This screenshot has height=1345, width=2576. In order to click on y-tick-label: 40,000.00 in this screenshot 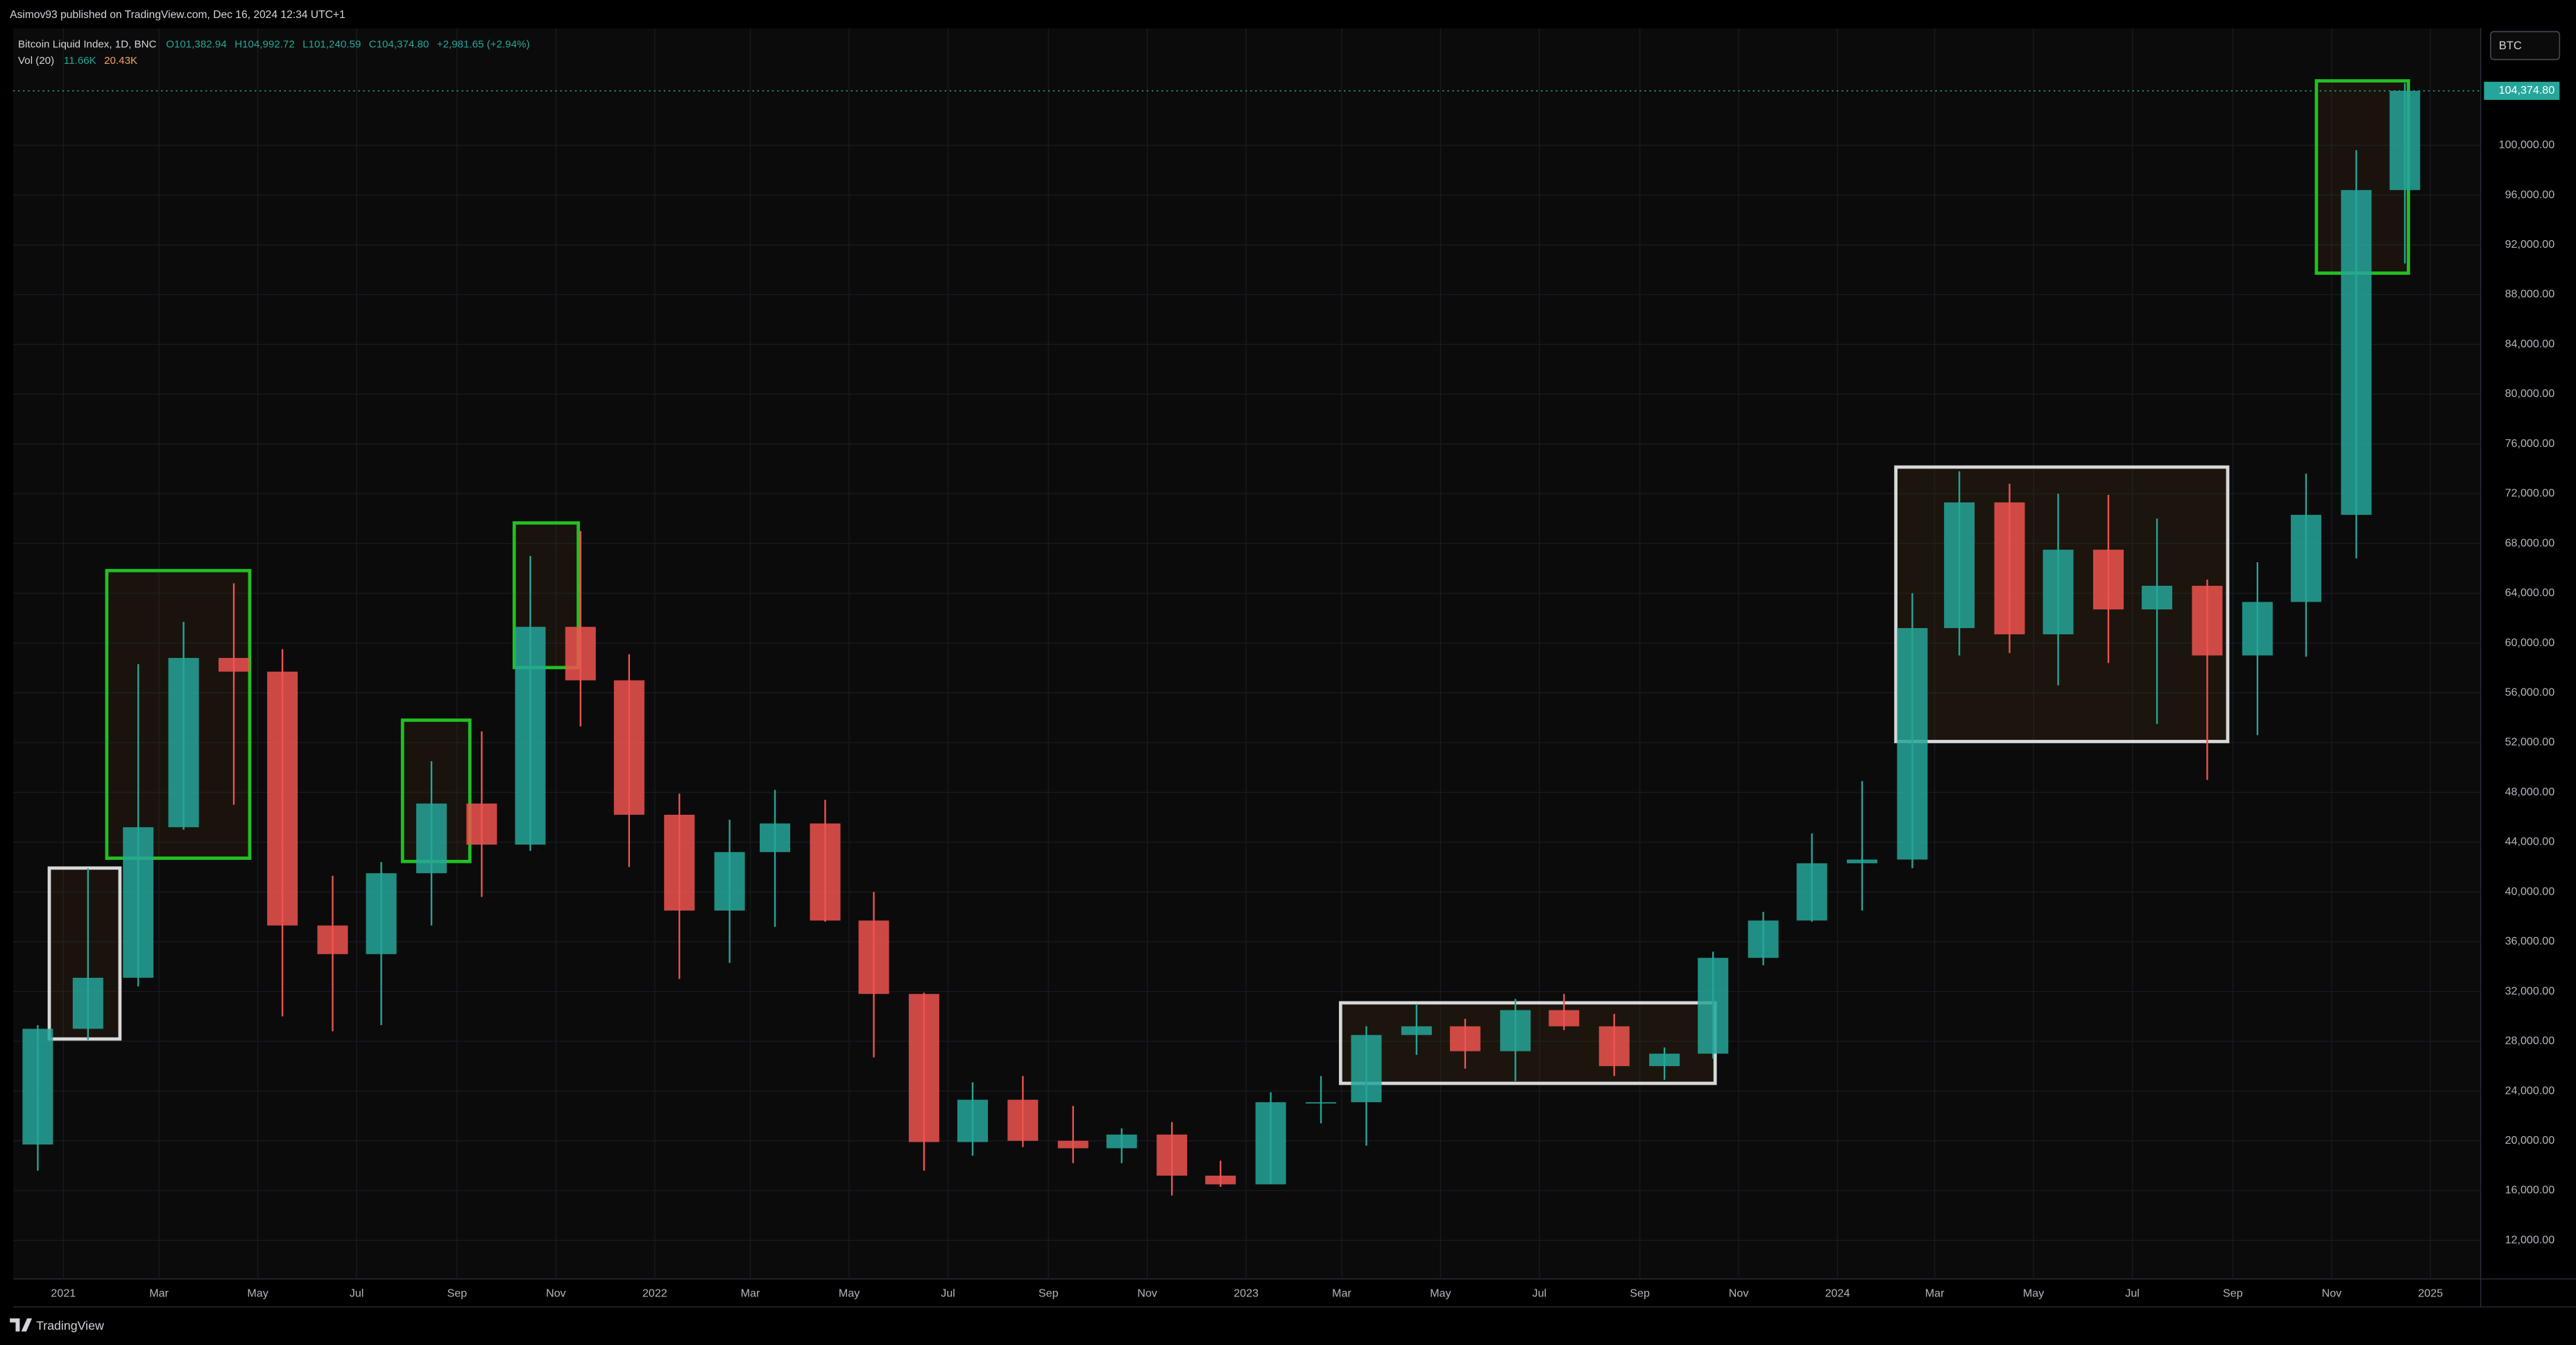, I will do `click(2530, 891)`.